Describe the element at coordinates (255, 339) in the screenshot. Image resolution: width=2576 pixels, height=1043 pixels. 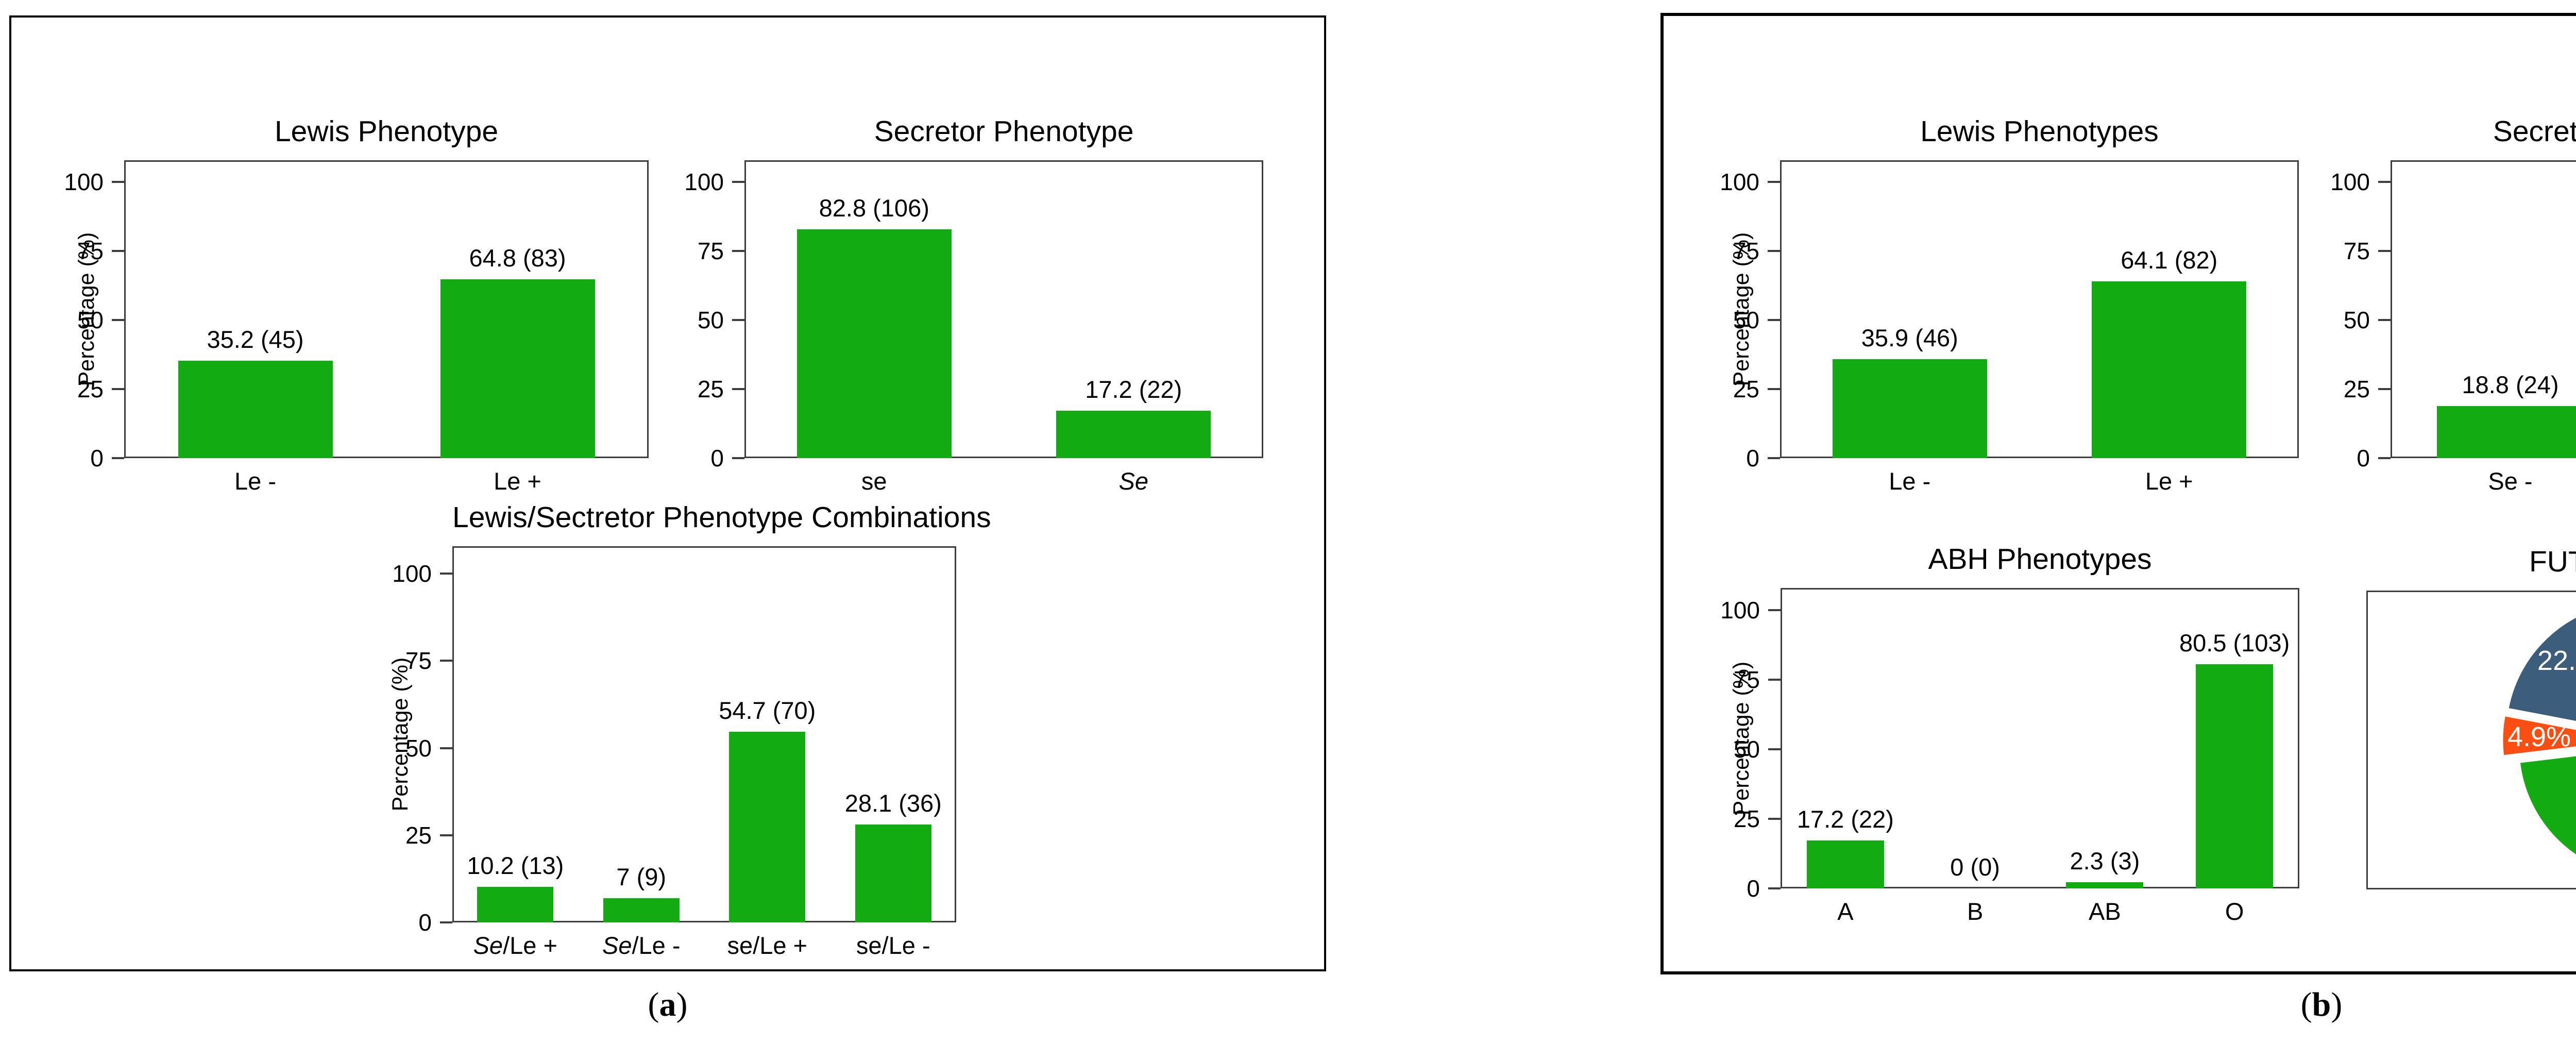
I see `bar-value-label: 35.2 (45)` at that location.